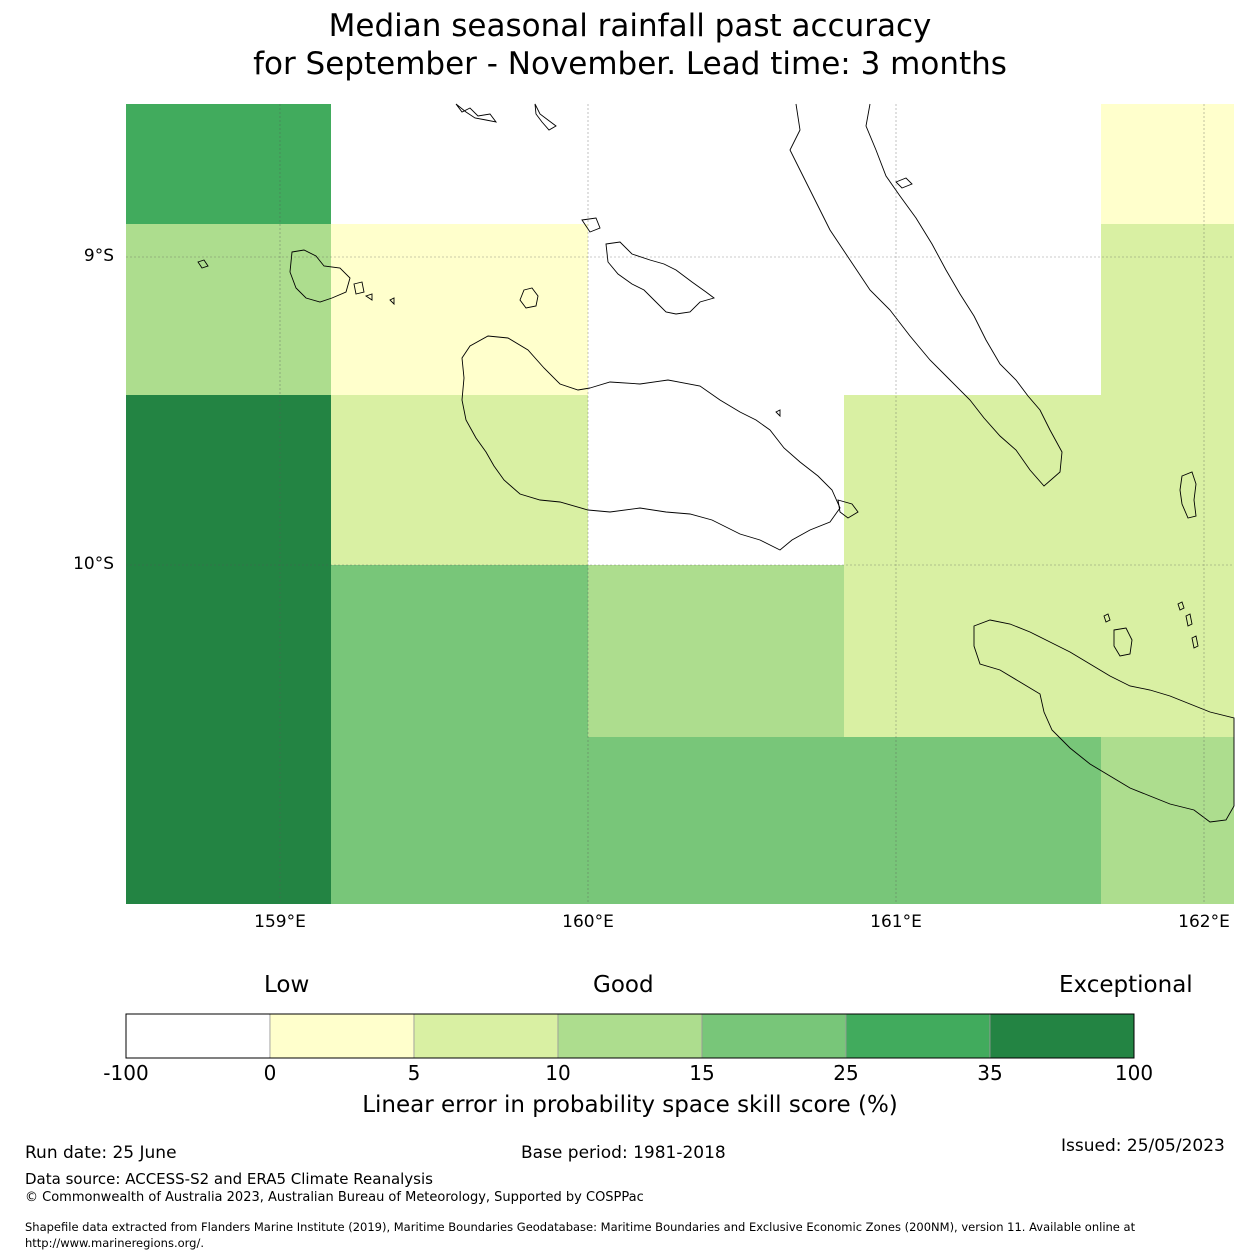 The height and width of the screenshot is (1260, 1260). I want to click on colorbar-segments, so click(630, 1036).